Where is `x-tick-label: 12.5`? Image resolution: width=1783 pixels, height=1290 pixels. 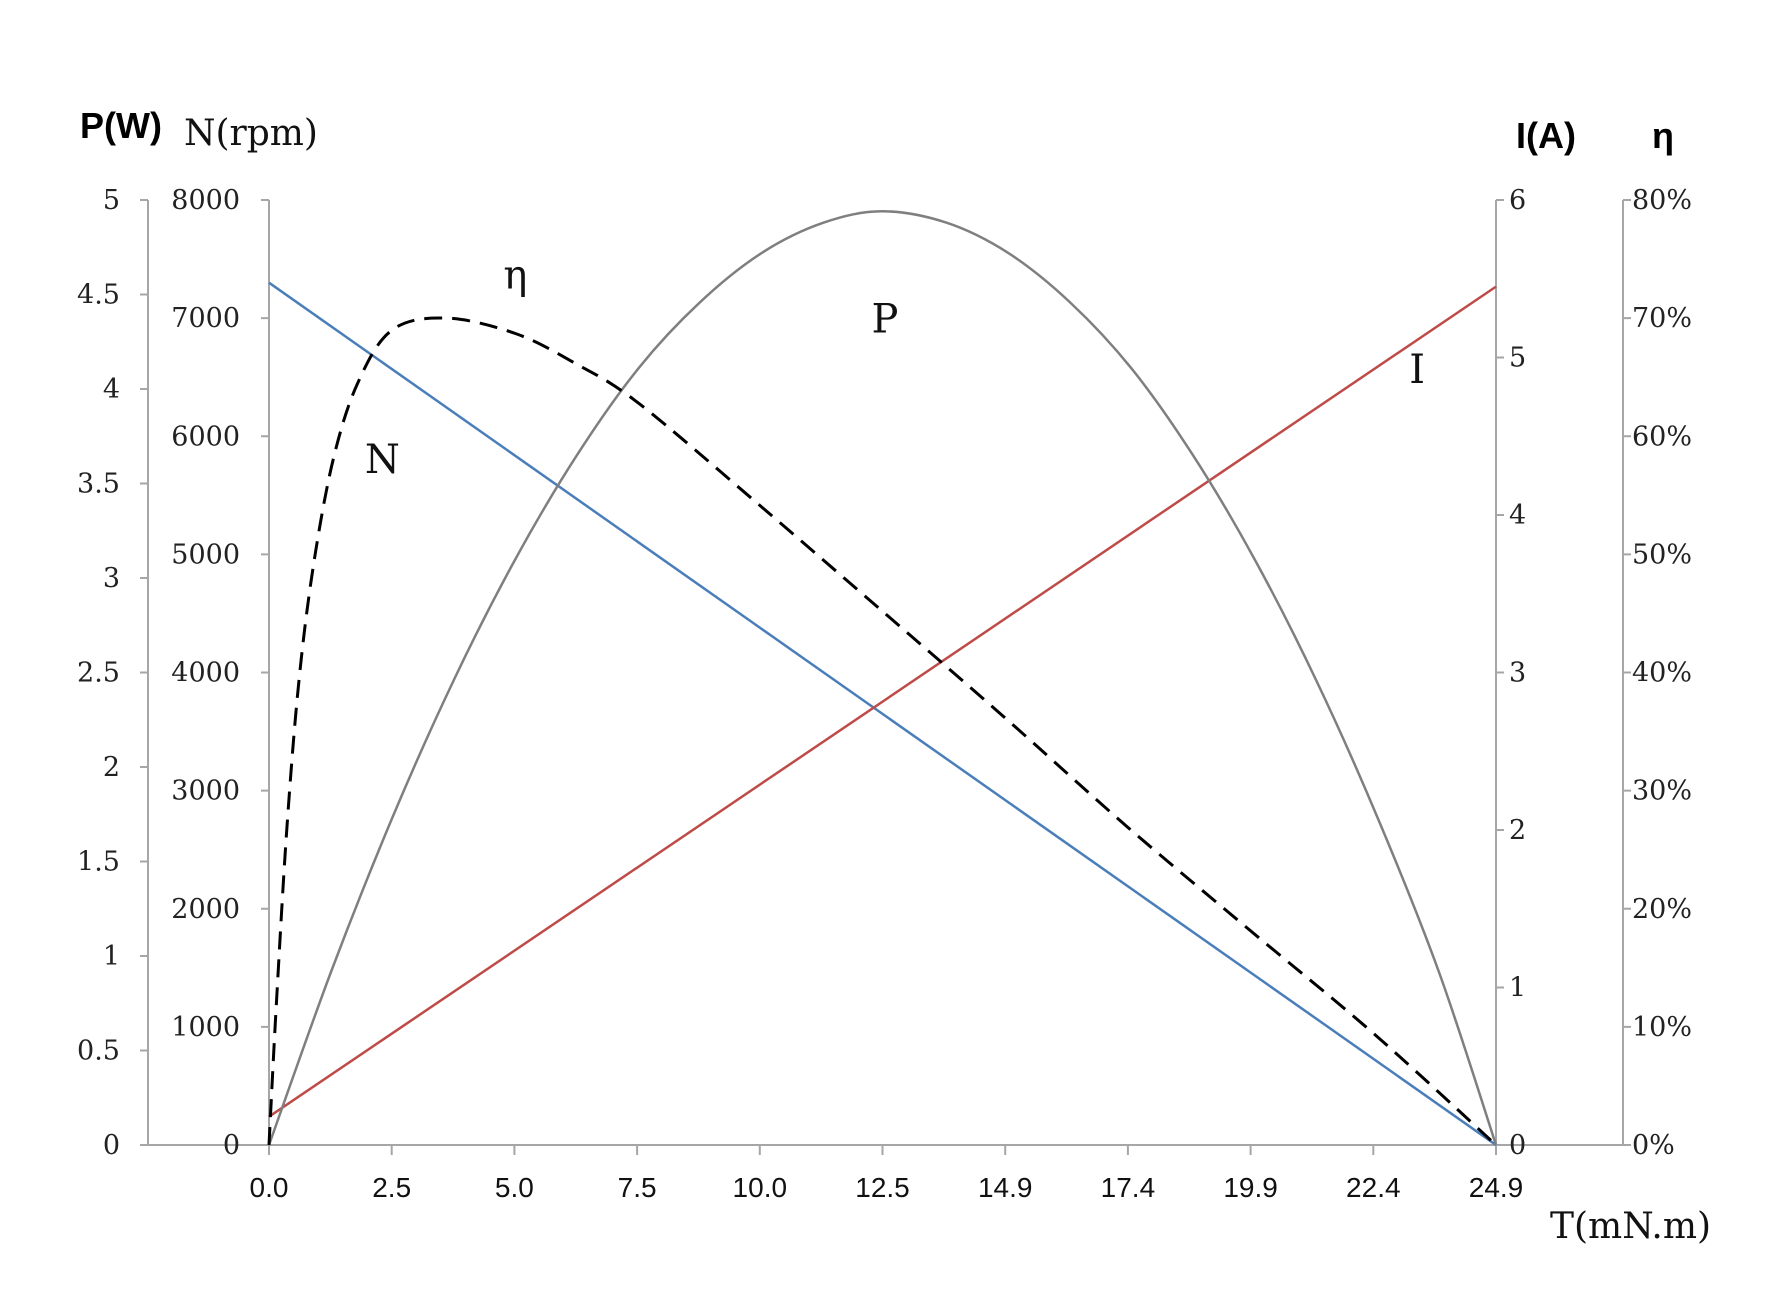
x-tick-label: 12.5 is located at coordinates (882, 1187).